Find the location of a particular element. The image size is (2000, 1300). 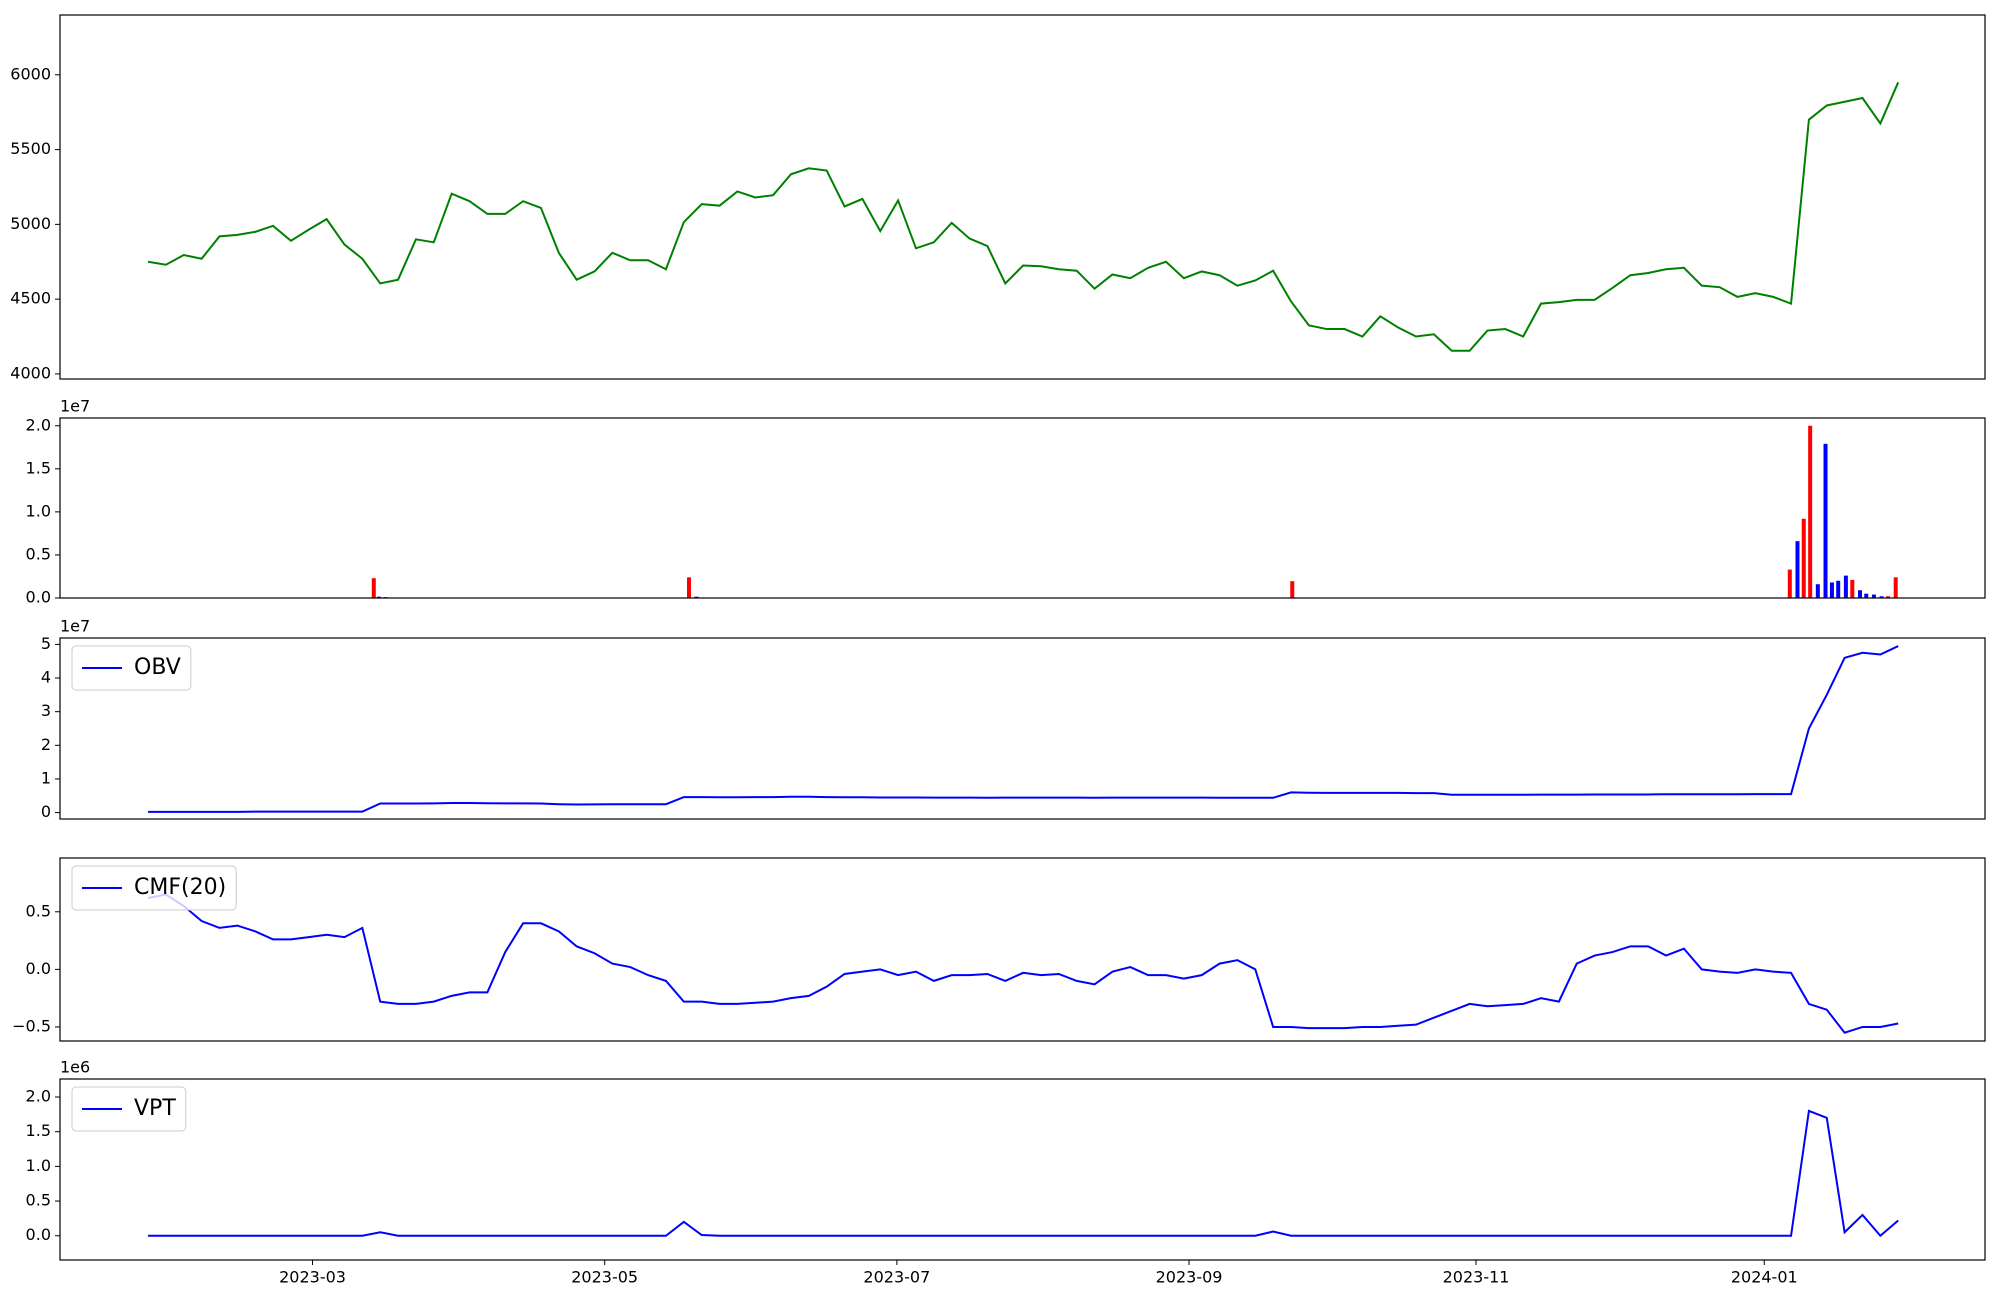

x-tick-label: 2024-01 is located at coordinates (1764, 1277).